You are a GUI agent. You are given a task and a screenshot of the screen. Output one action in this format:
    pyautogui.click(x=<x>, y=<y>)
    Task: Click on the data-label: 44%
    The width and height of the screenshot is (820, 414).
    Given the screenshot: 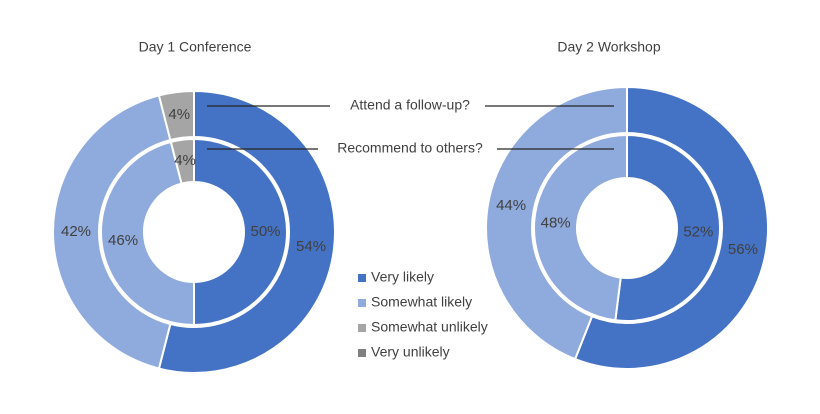 What is the action you would take?
    pyautogui.click(x=511, y=205)
    